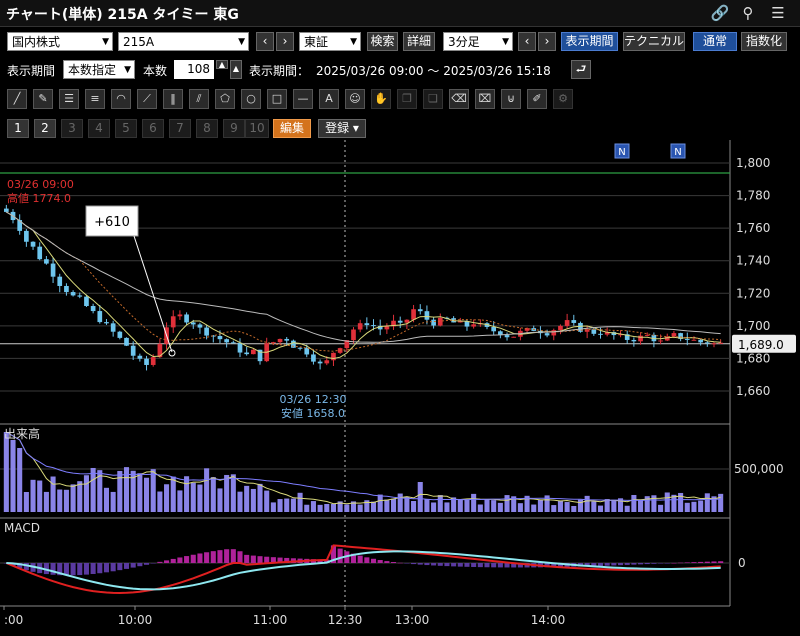 The width and height of the screenshot is (800, 636). I want to click on arc-icon: ◠, so click(121, 99).